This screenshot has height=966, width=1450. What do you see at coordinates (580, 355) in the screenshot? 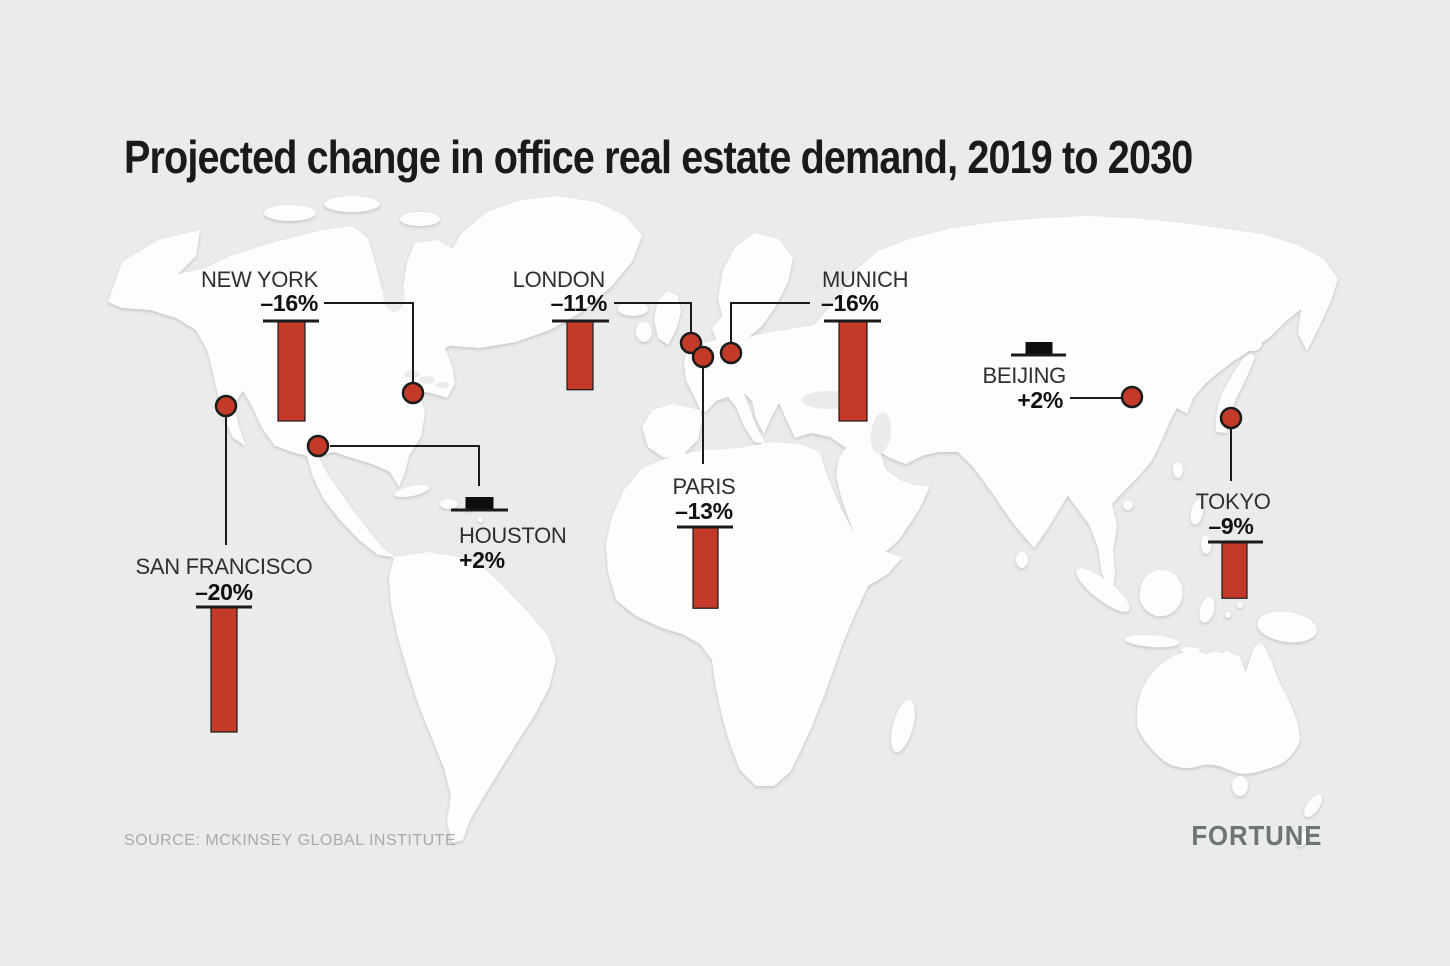
I see `demand-bar-london` at bounding box center [580, 355].